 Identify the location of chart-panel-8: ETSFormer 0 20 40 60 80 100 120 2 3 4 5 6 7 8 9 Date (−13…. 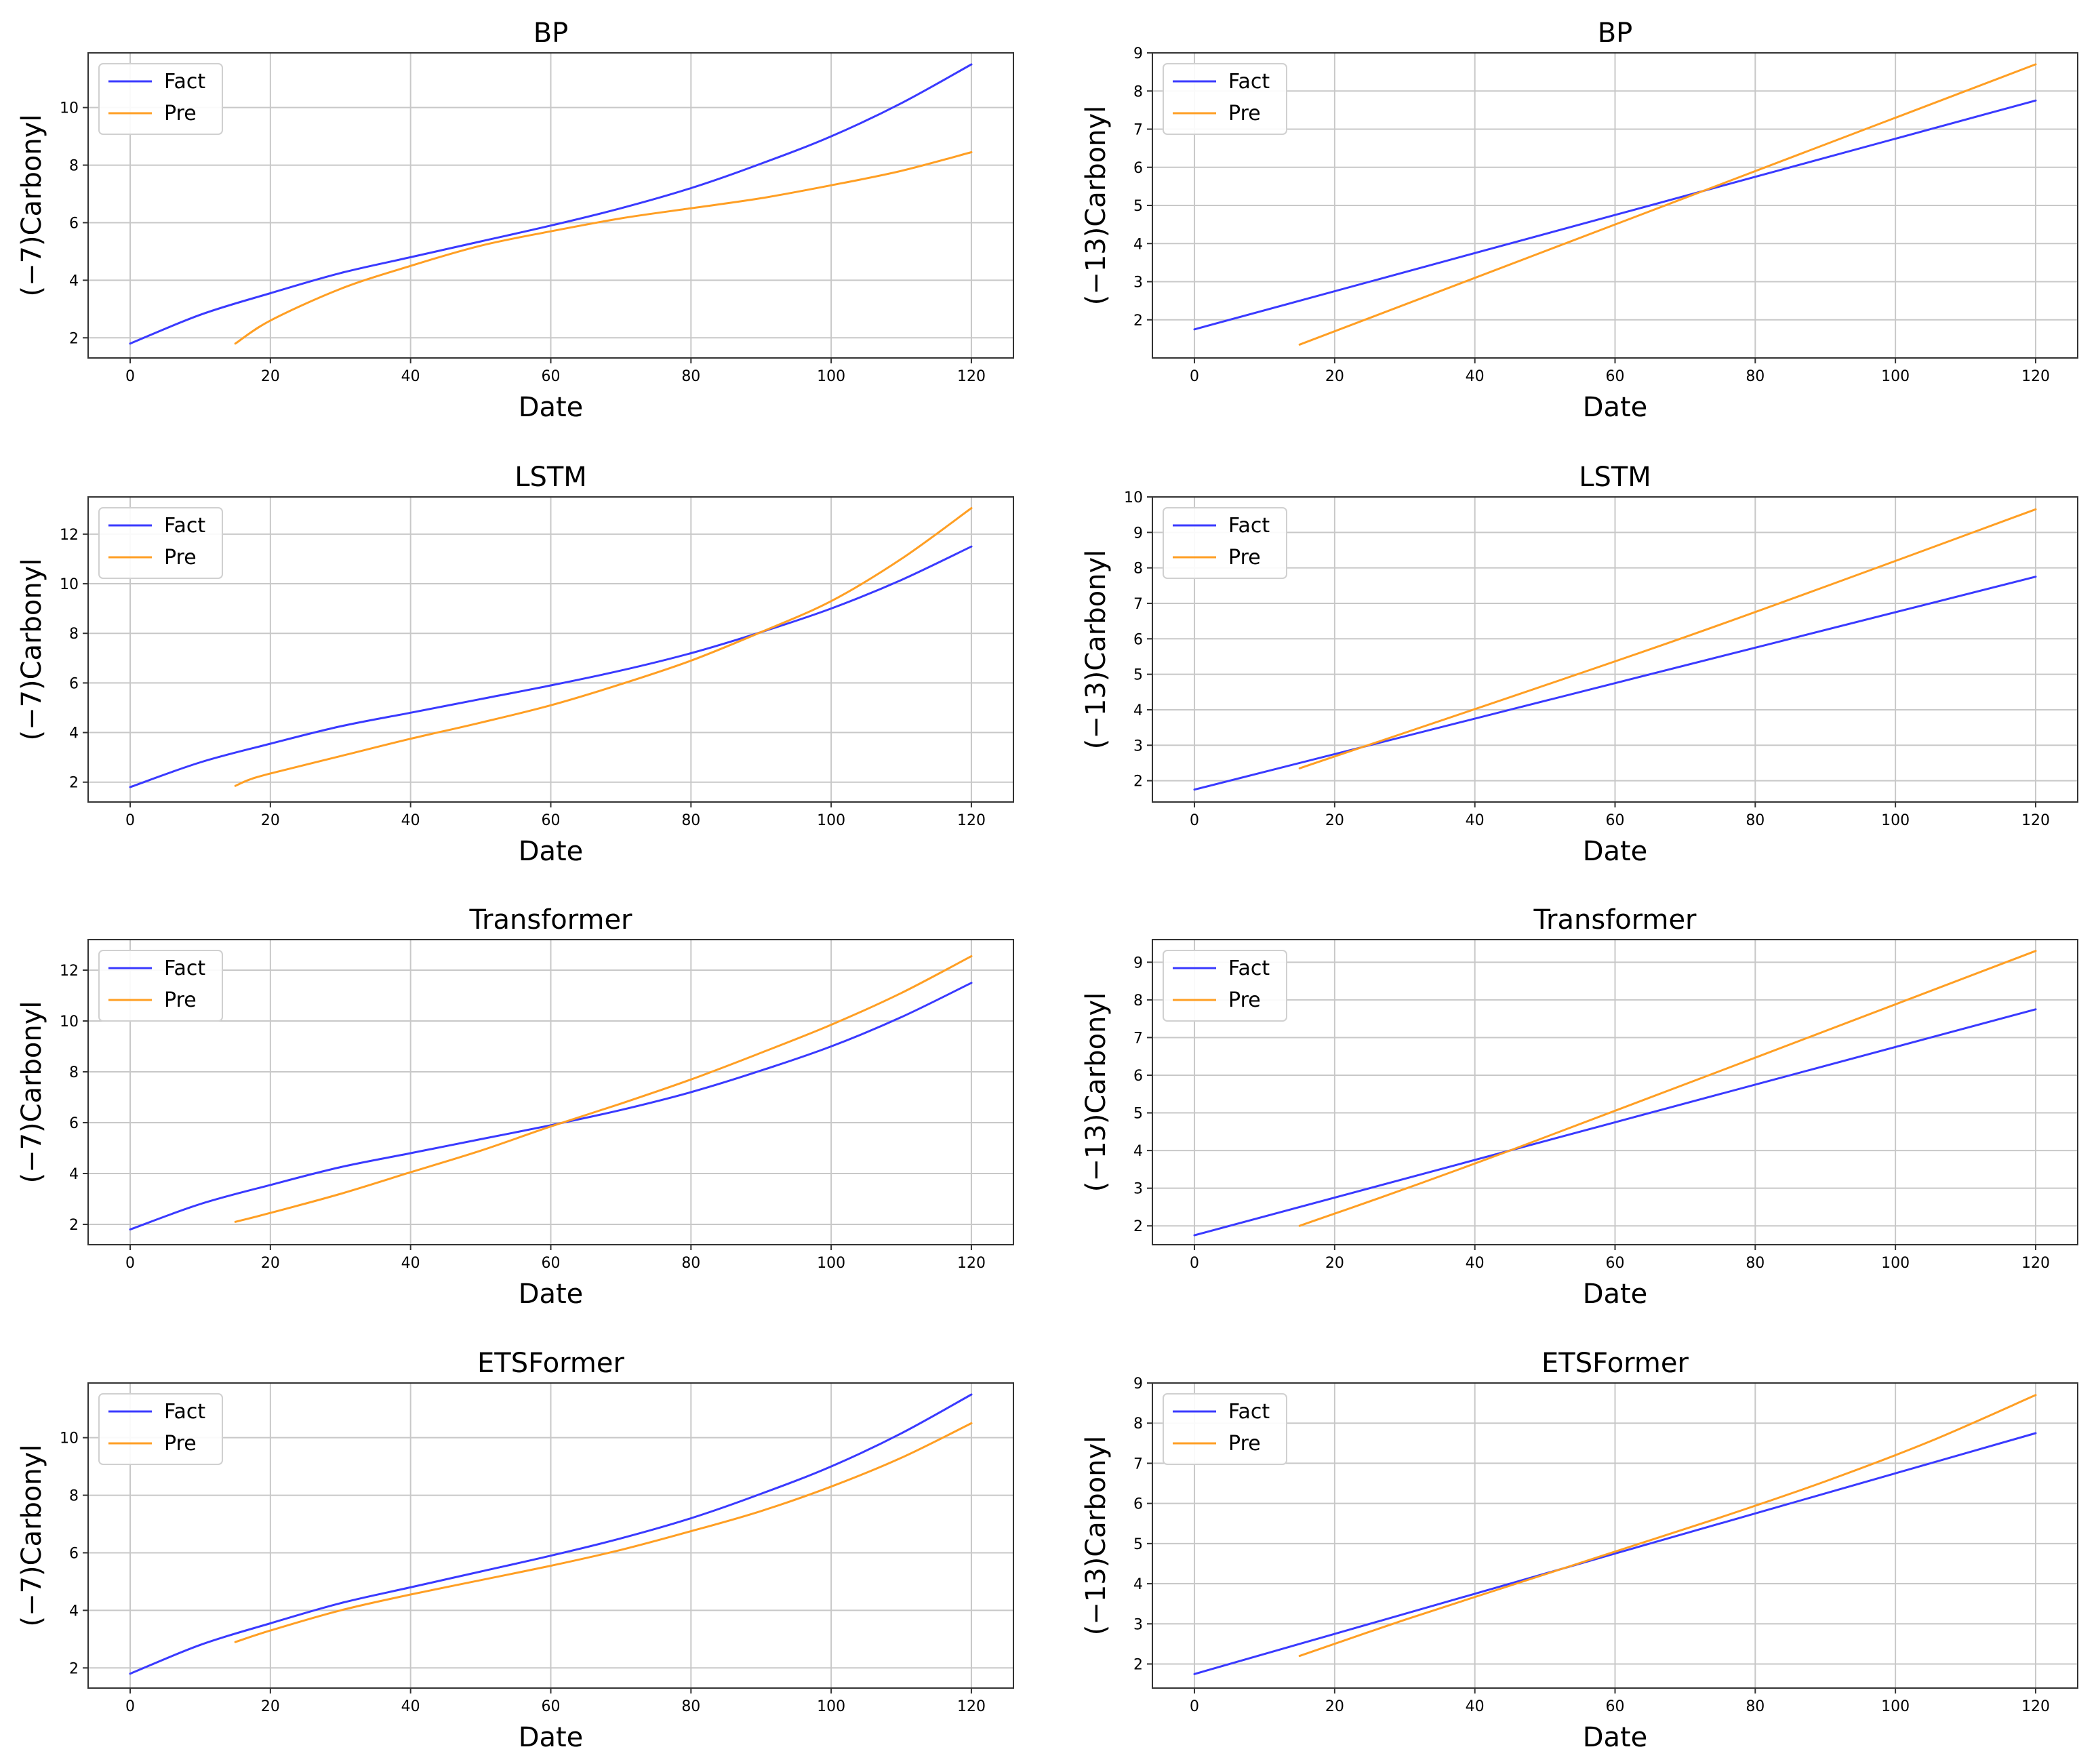
(1580, 1550).